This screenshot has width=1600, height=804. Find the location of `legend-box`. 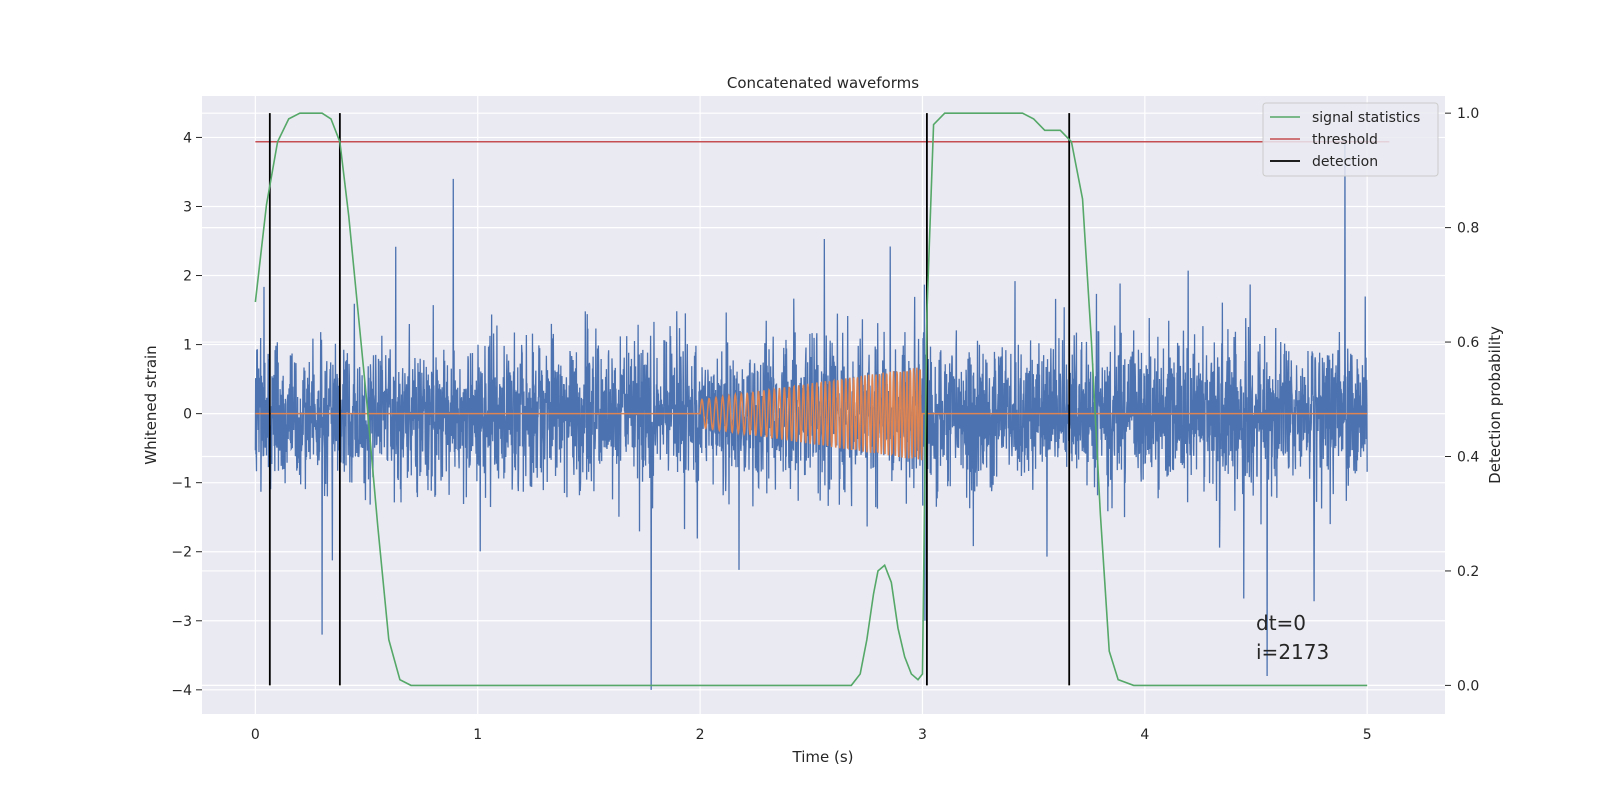

legend-box is located at coordinates (1350, 139).